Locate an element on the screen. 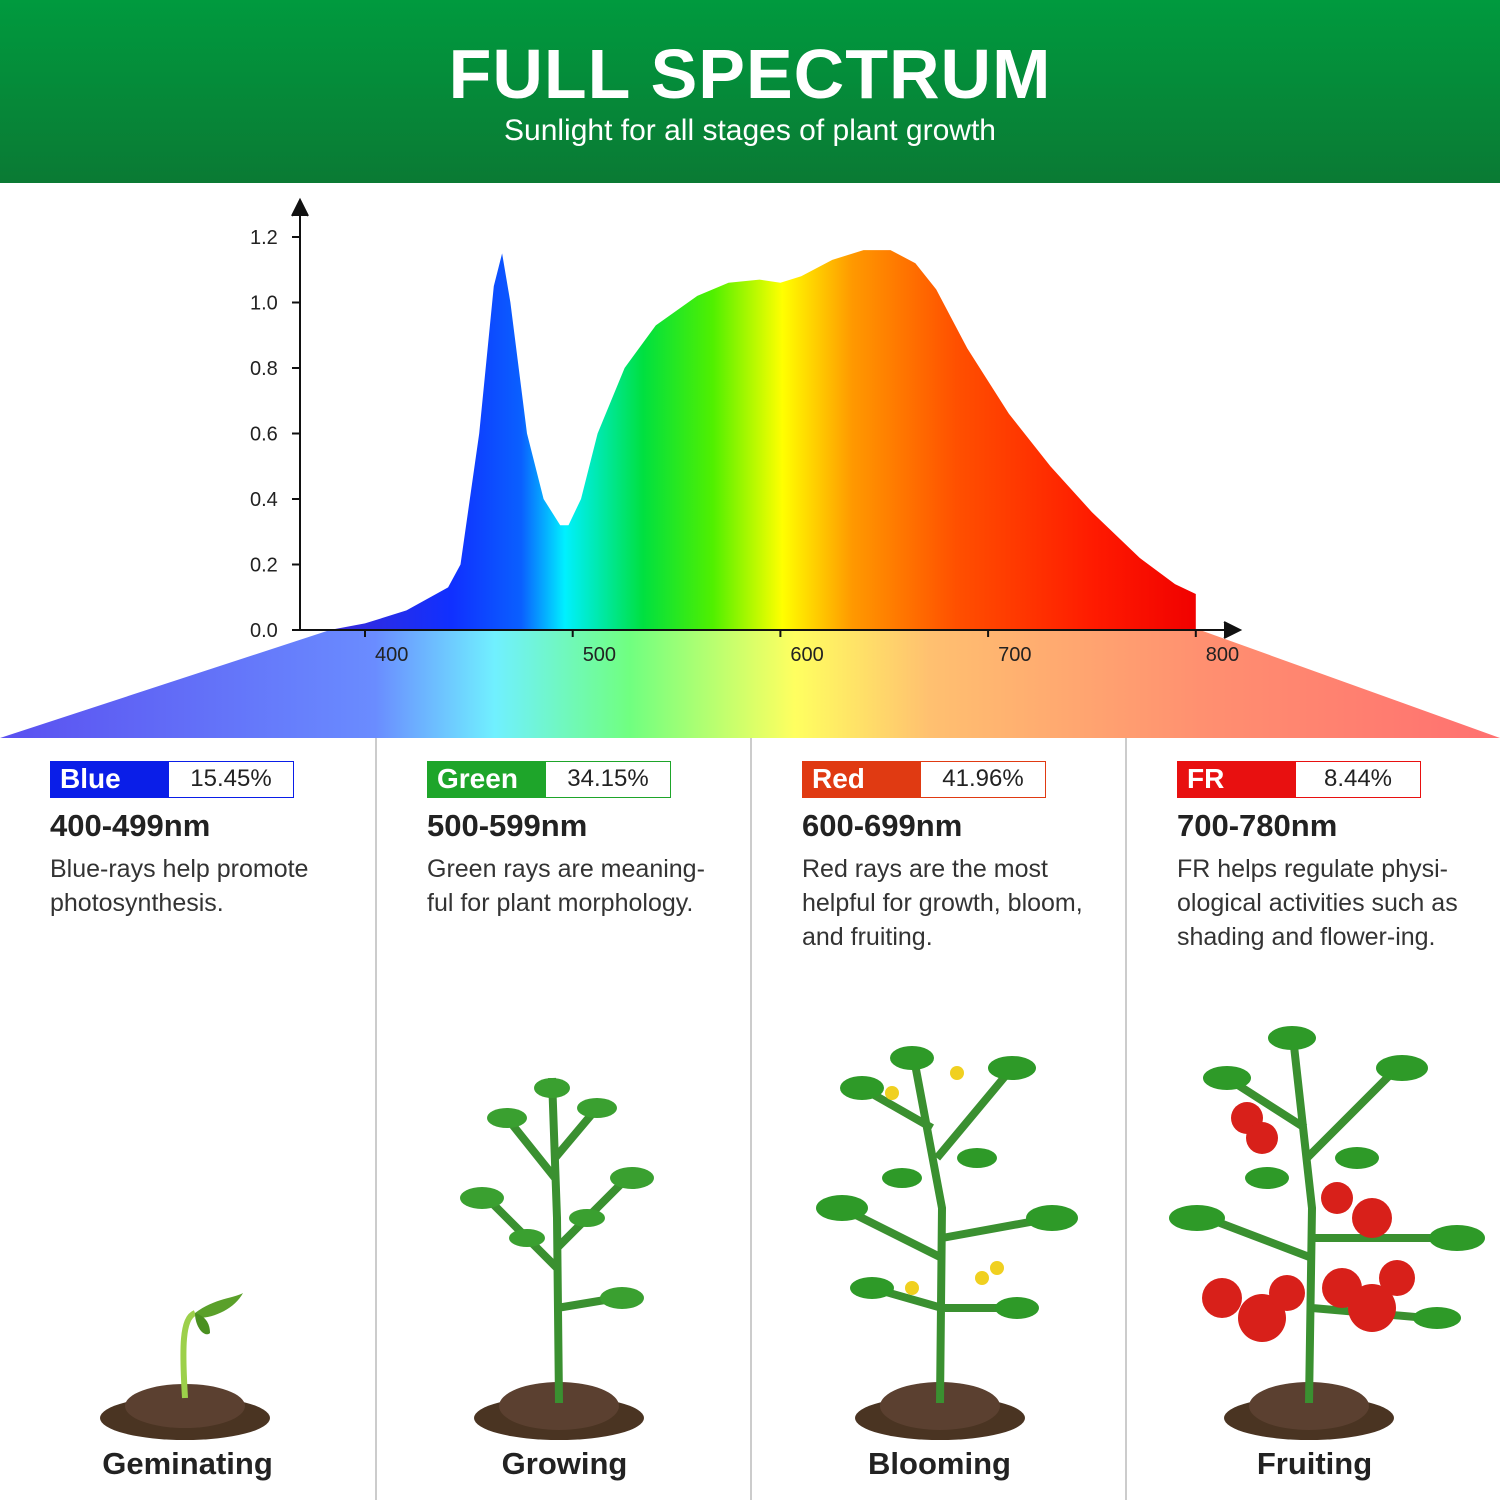 Image resolution: width=1500 pixels, height=1500 pixels. band-range: 400-499nm is located at coordinates (130, 825).